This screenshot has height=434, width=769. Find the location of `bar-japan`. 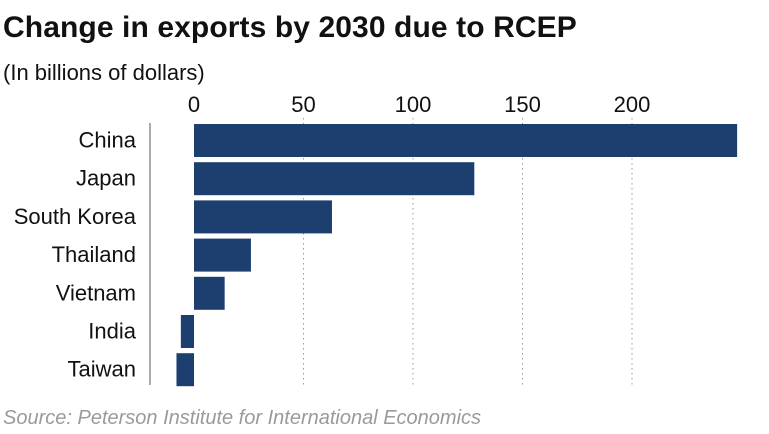

bar-japan is located at coordinates (334, 179).